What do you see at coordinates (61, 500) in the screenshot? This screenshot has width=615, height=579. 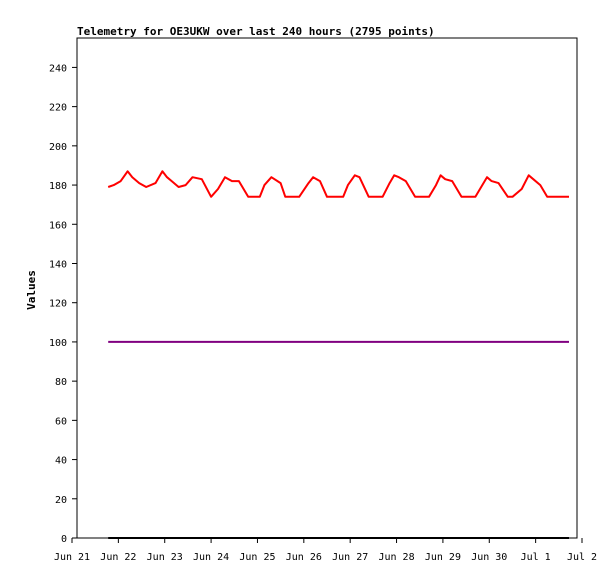 I see `y-tick-label: 20` at bounding box center [61, 500].